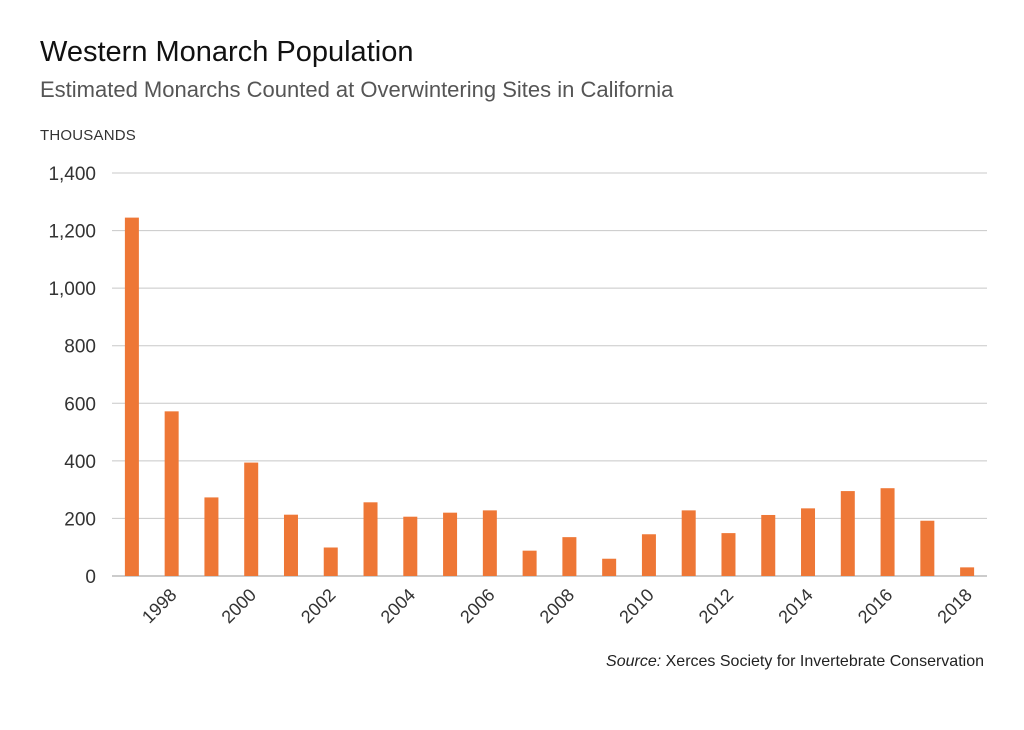 The width and height of the screenshot is (1024, 730). I want to click on x-tick-label: 1998, so click(159, 606).